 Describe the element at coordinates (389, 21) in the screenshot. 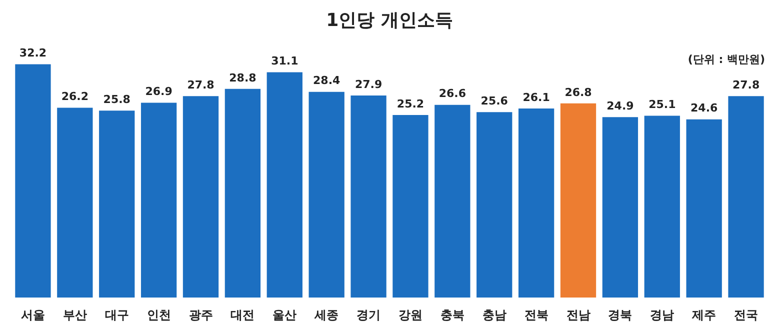

I see `chart-title: 1인당 개인소득` at that location.